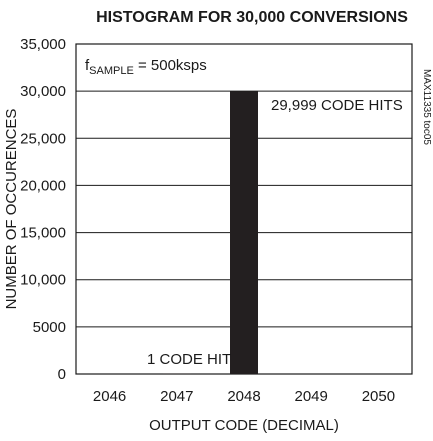 Image resolution: width=433 pixels, height=441 pixels. Describe the element at coordinates (311, 396) in the screenshot. I see `x-tick-label: 2049` at that location.